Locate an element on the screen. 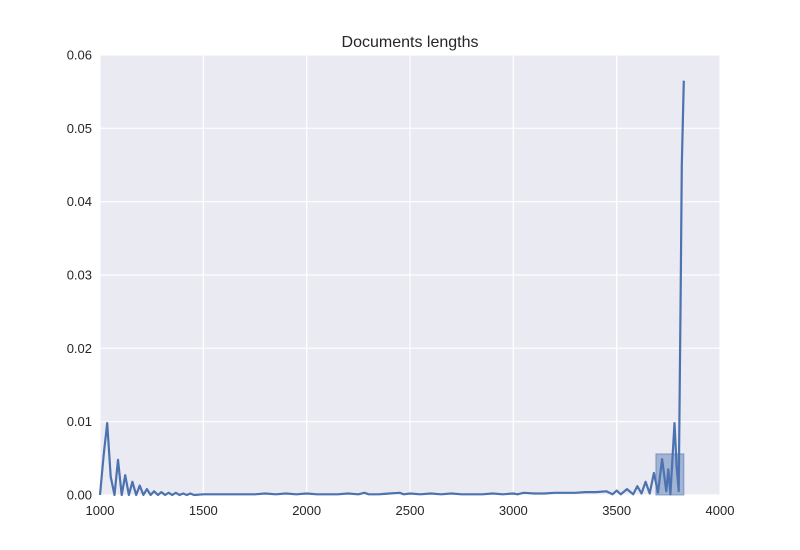 This screenshot has width=800, height=550. x-tick-label: 4000 is located at coordinates (720, 510).